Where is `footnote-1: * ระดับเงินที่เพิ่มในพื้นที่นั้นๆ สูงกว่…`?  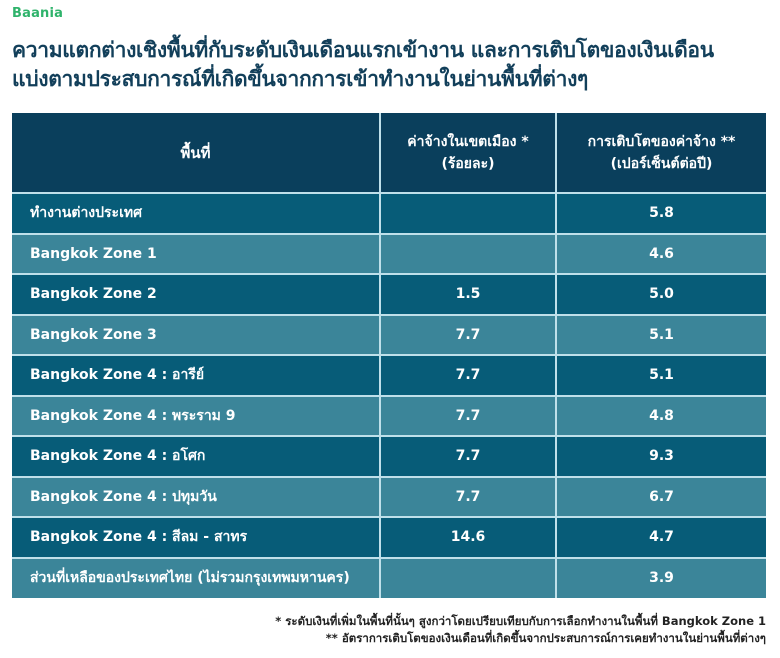 footnote-1: * ระดับเงินที่เพิ่มในพื้นที่นั้นๆ สูงกว่… is located at coordinates (520, 621).